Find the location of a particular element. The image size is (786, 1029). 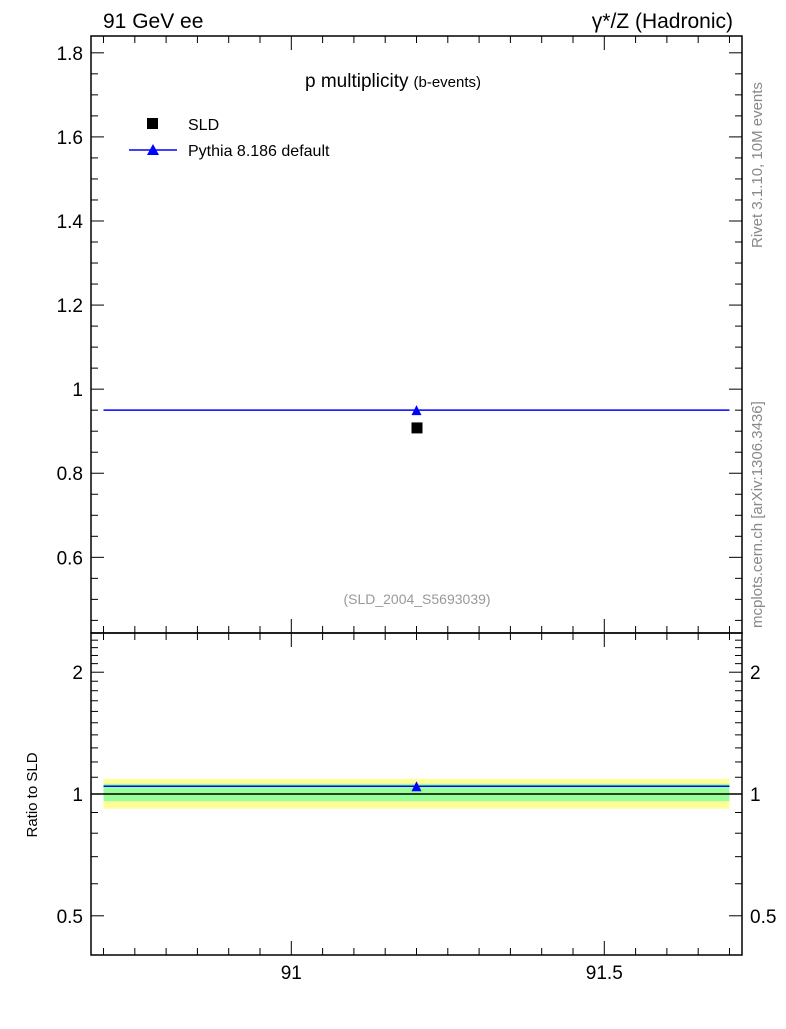

legend-pythia-label: Pythia 8.186 default is located at coordinates (259, 151).